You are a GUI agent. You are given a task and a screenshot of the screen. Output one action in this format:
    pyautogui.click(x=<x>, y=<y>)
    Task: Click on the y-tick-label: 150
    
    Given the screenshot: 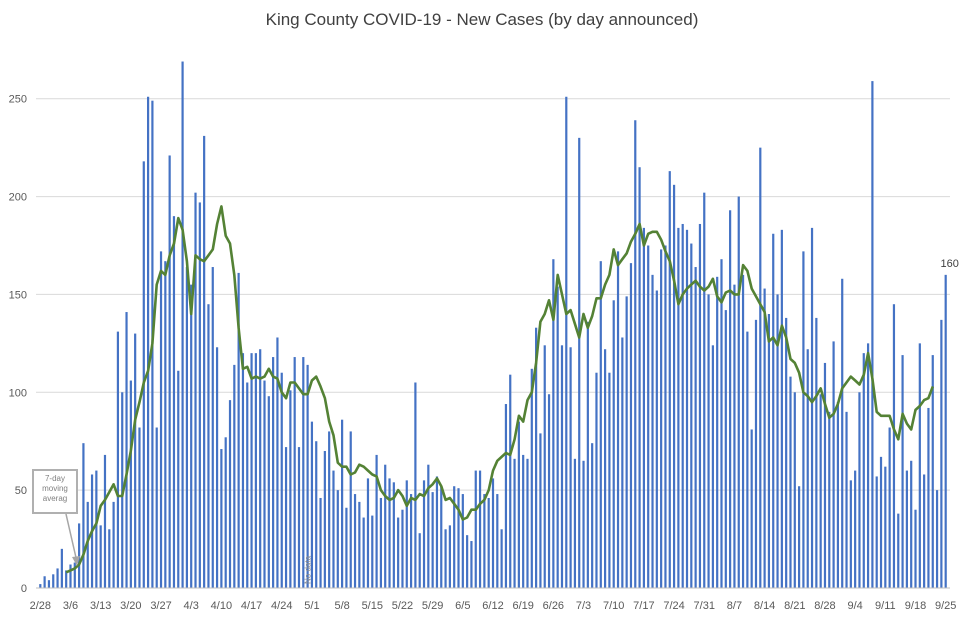 What is the action you would take?
    pyautogui.click(x=18, y=295)
    